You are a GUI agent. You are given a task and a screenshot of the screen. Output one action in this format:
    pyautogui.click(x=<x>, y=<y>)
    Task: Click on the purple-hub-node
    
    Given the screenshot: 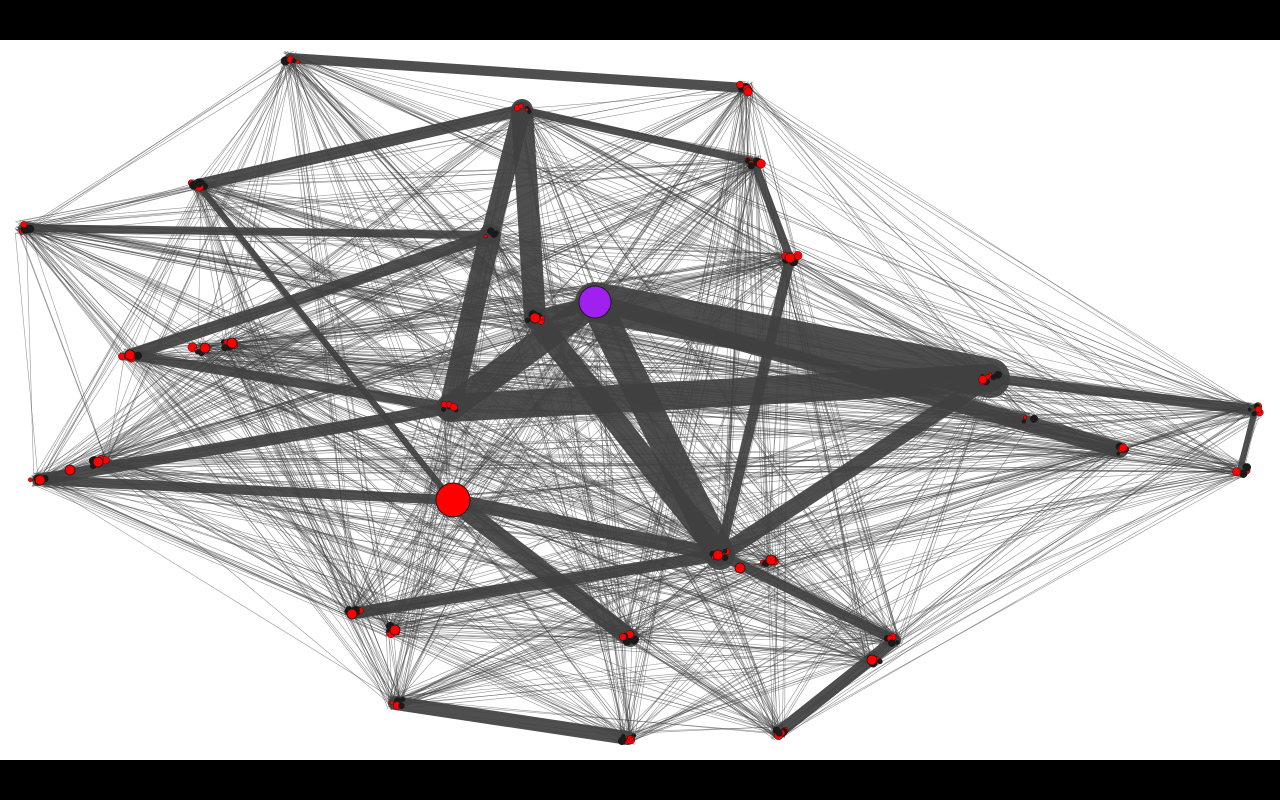 What is the action you would take?
    pyautogui.click(x=595, y=302)
    